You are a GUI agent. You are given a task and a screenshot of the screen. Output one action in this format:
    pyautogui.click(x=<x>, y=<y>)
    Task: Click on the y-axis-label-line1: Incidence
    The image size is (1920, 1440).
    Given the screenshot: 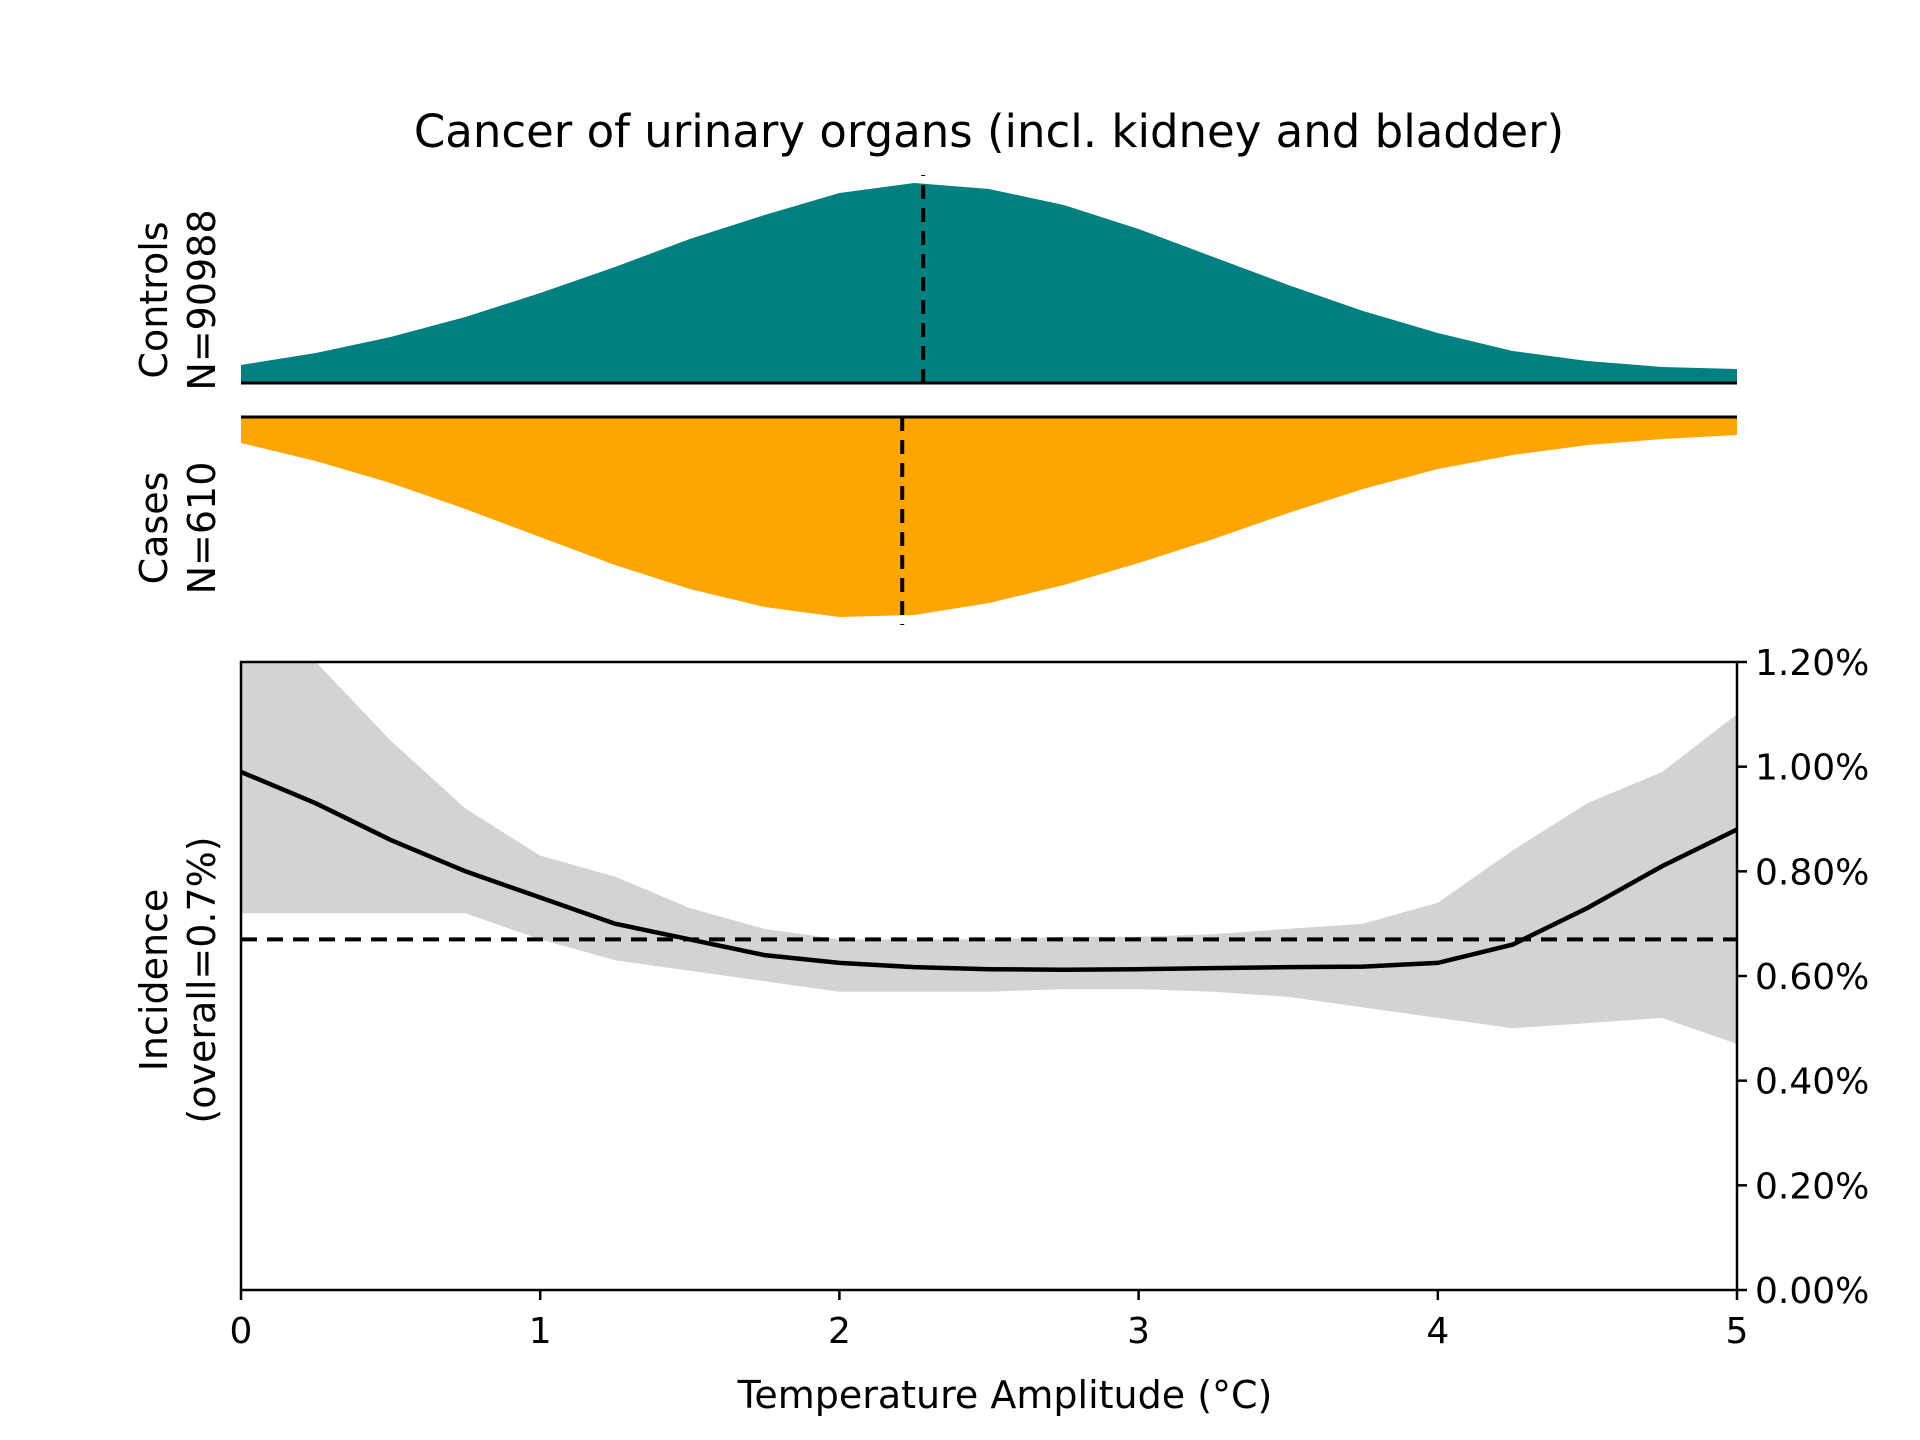 What is the action you would take?
    pyautogui.click(x=154, y=980)
    